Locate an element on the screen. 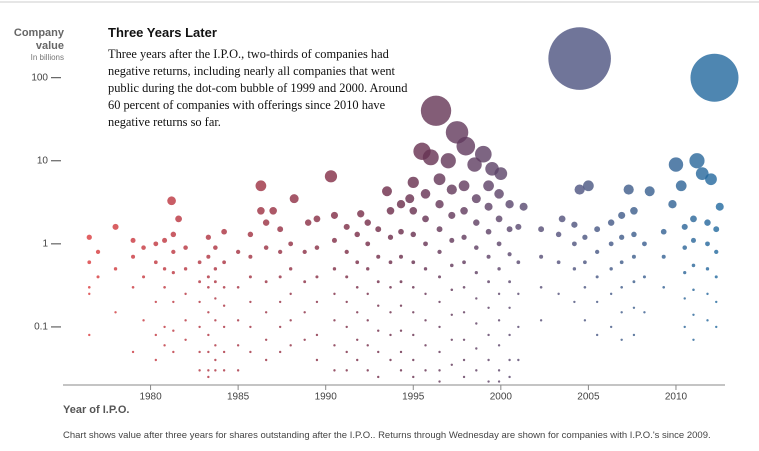 Image resolution: width=759 pixels, height=451 pixels. x-tick-label: 1985 is located at coordinates (238, 397).